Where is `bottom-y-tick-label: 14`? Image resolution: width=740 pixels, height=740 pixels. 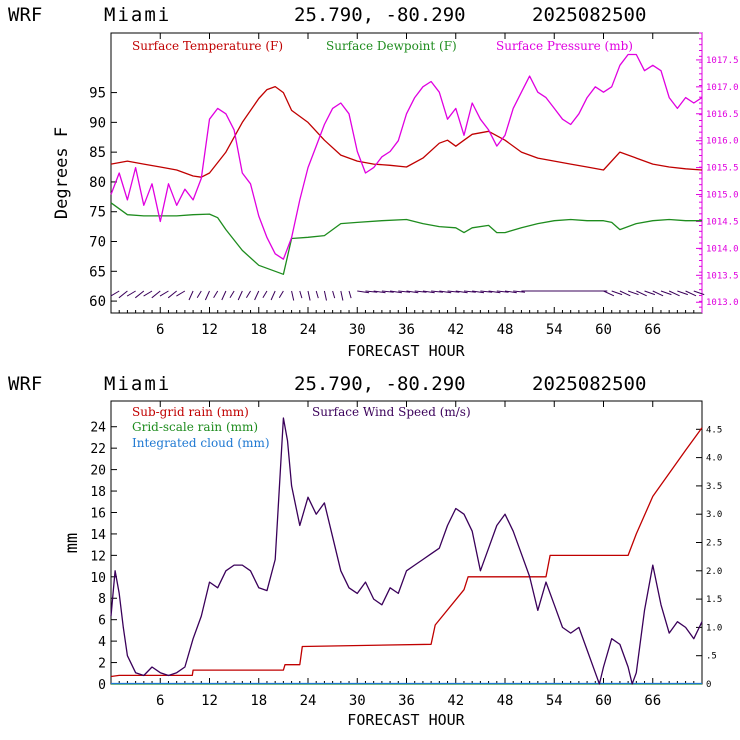
bottom-y-tick-label: 14 is located at coordinates (98, 535).